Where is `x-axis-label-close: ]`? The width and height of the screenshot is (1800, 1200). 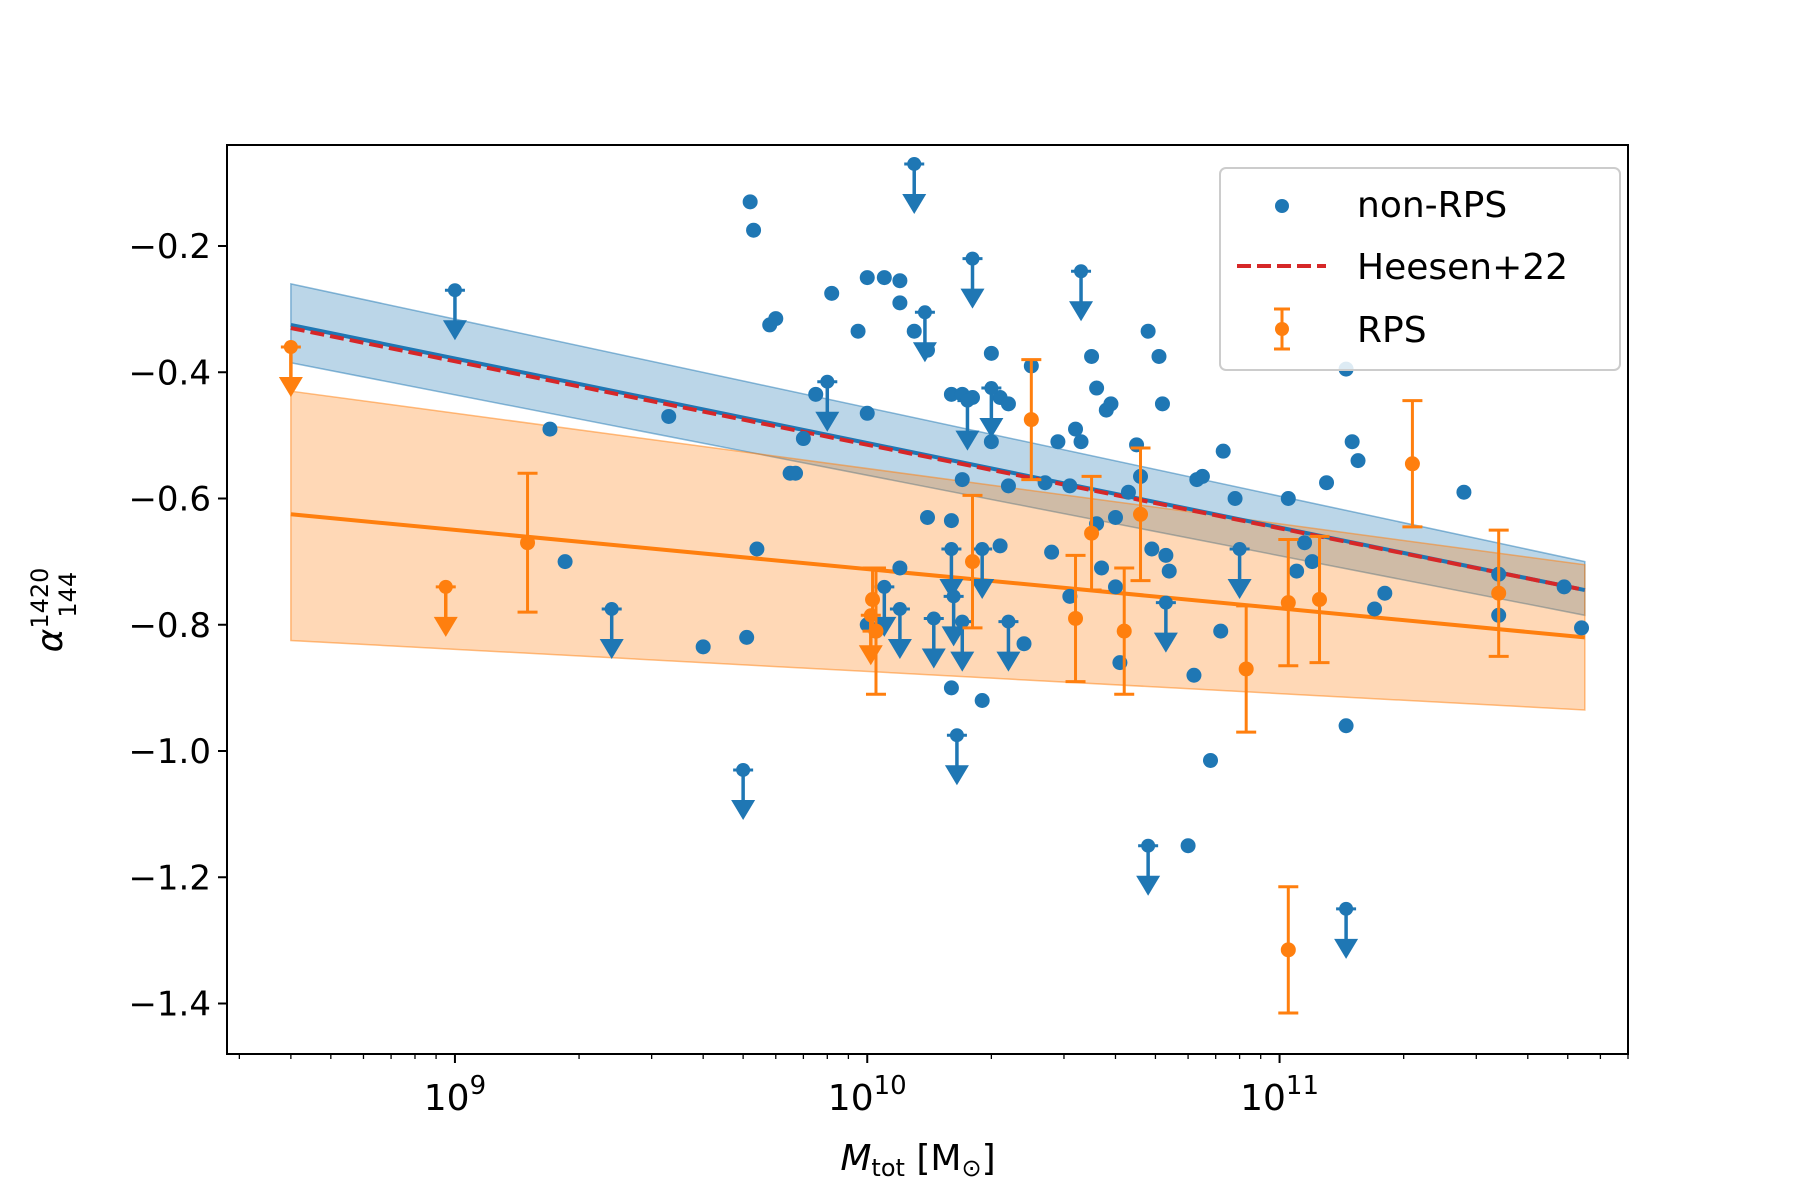
x-axis-label-close: ] is located at coordinates (989, 1158).